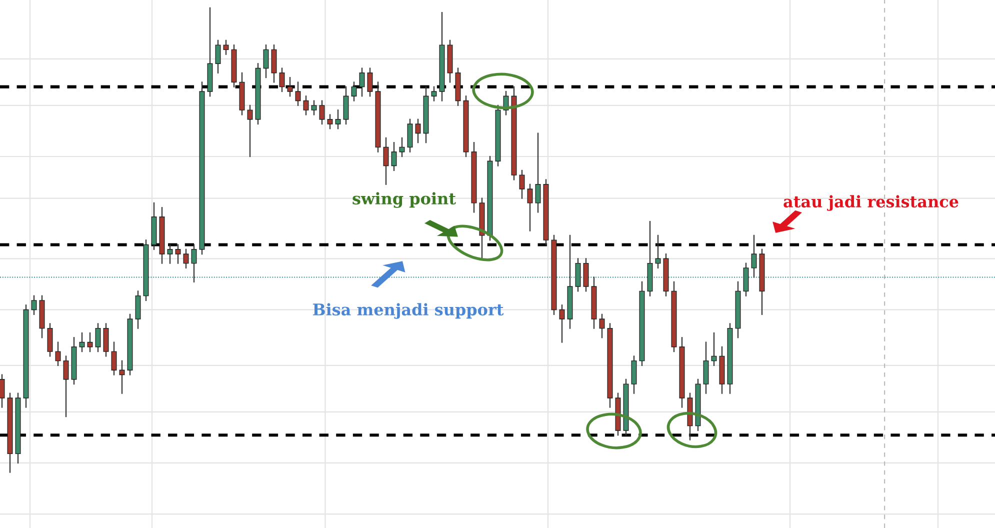 This screenshot has height=528, width=995. Describe the element at coordinates (404, 200) in the screenshot. I see `annotation: swing point` at that location.